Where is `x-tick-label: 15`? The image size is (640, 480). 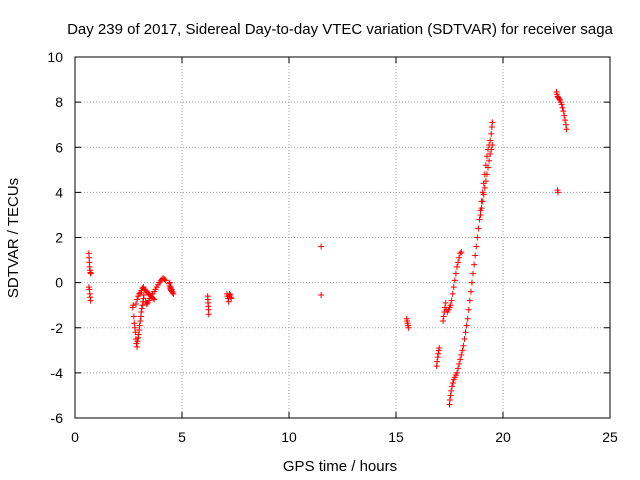
x-tick-label: 15 is located at coordinates (396, 437).